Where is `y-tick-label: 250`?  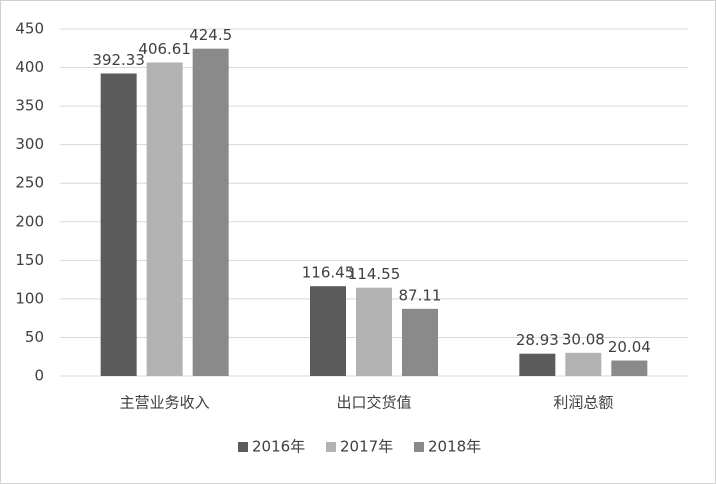
y-tick-label: 250 is located at coordinates (29, 183).